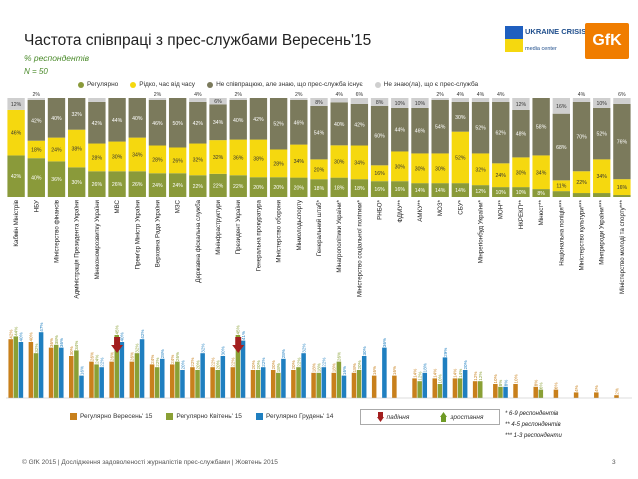 The width and height of the screenshot is (638, 479). Describe the element at coordinates (157, 160) in the screenshot. I see `stacked-bar-label: 28%` at that location.